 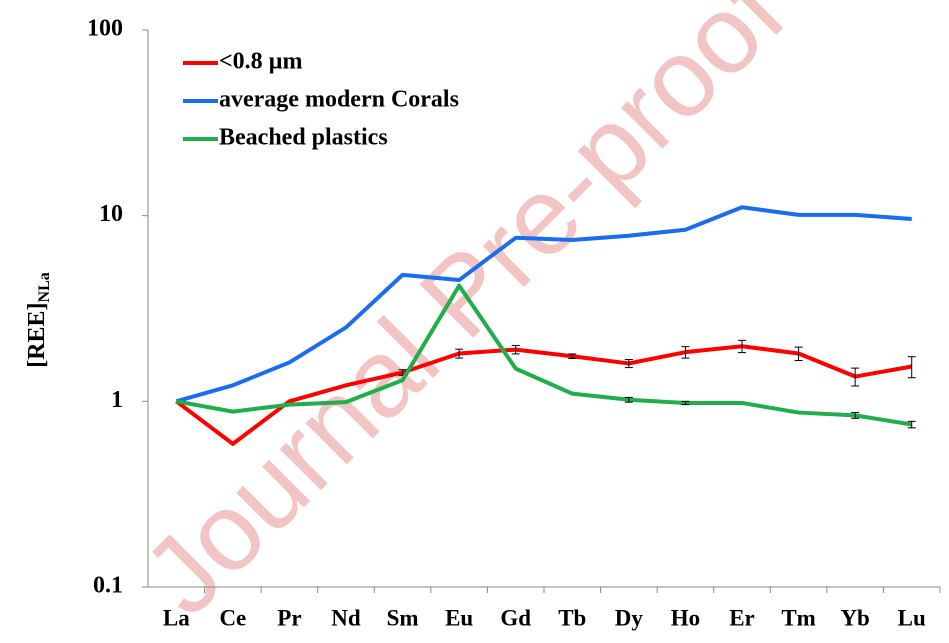 What do you see at coordinates (403, 617) in the screenshot?
I see `x-tick-label: Sm` at bounding box center [403, 617].